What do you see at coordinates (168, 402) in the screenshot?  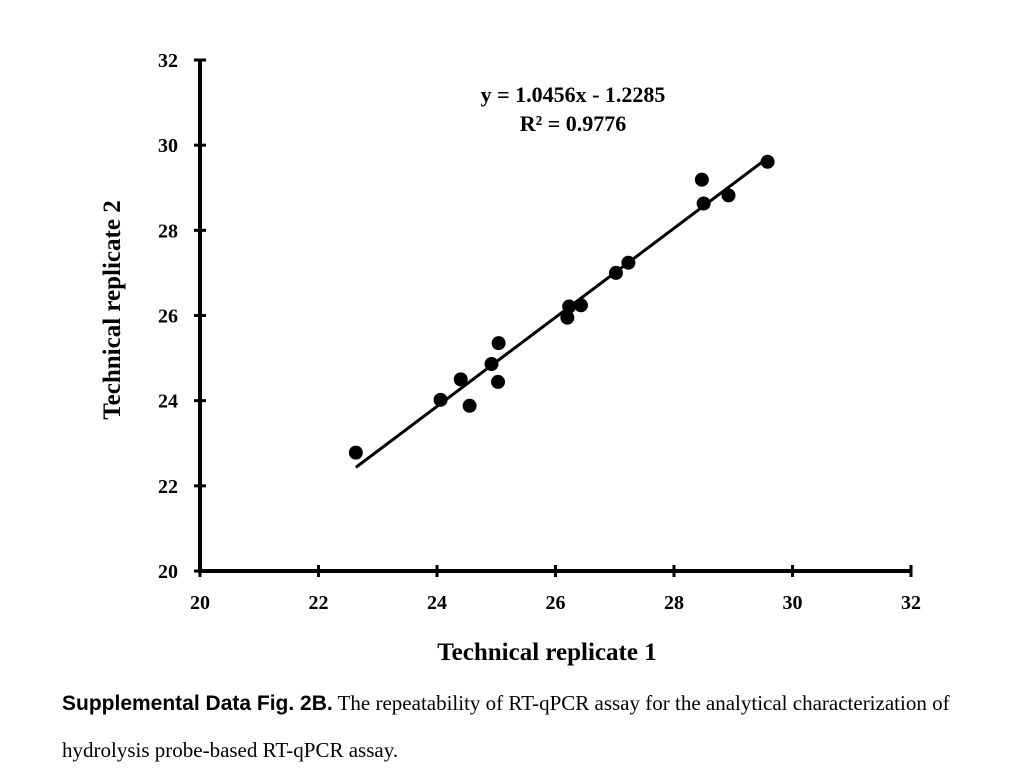 I see `y-tick-label: 24` at bounding box center [168, 402].